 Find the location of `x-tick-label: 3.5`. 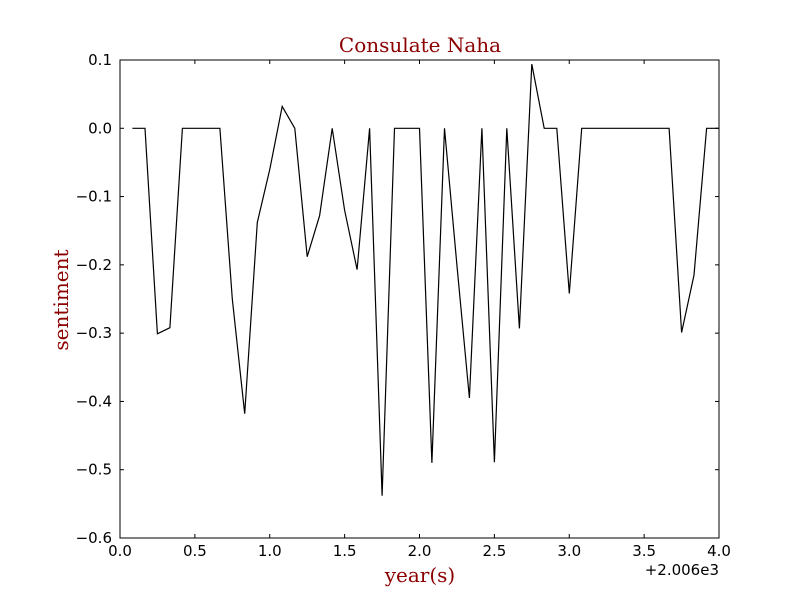

x-tick-label: 3.5 is located at coordinates (644, 551).